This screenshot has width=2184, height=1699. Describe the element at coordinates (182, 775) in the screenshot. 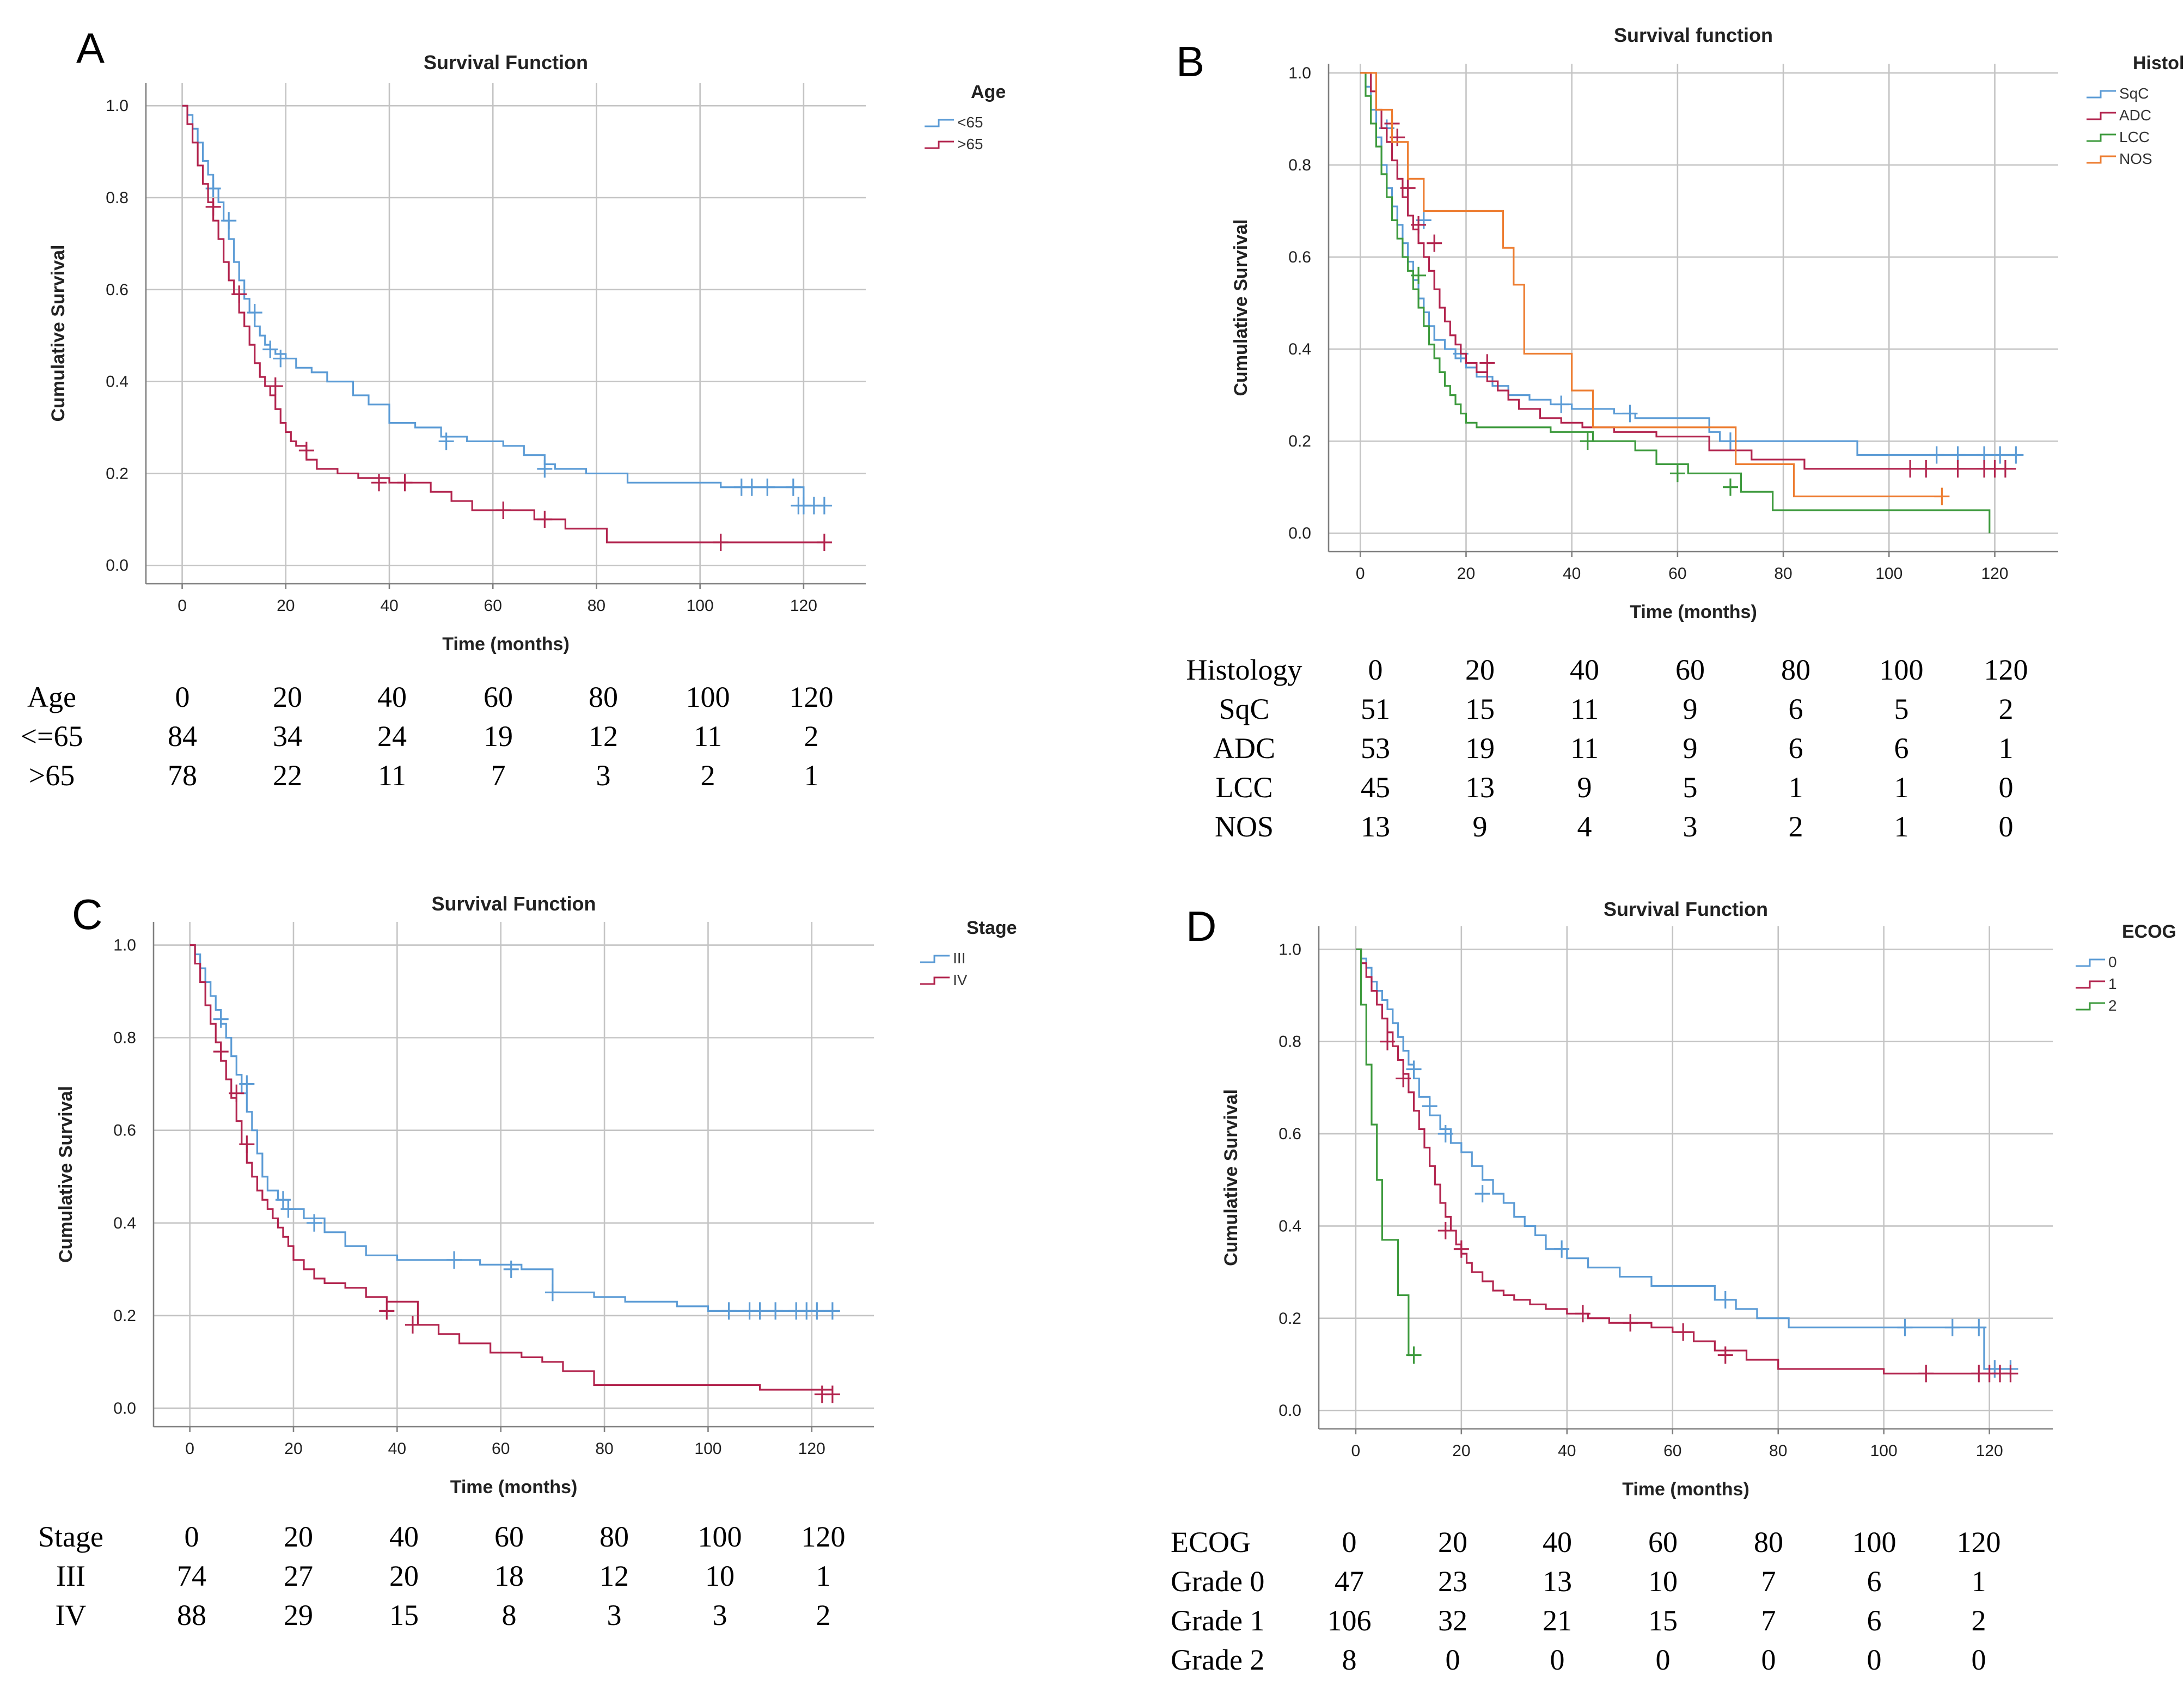

I see `risk-table-cell: 78` at that location.